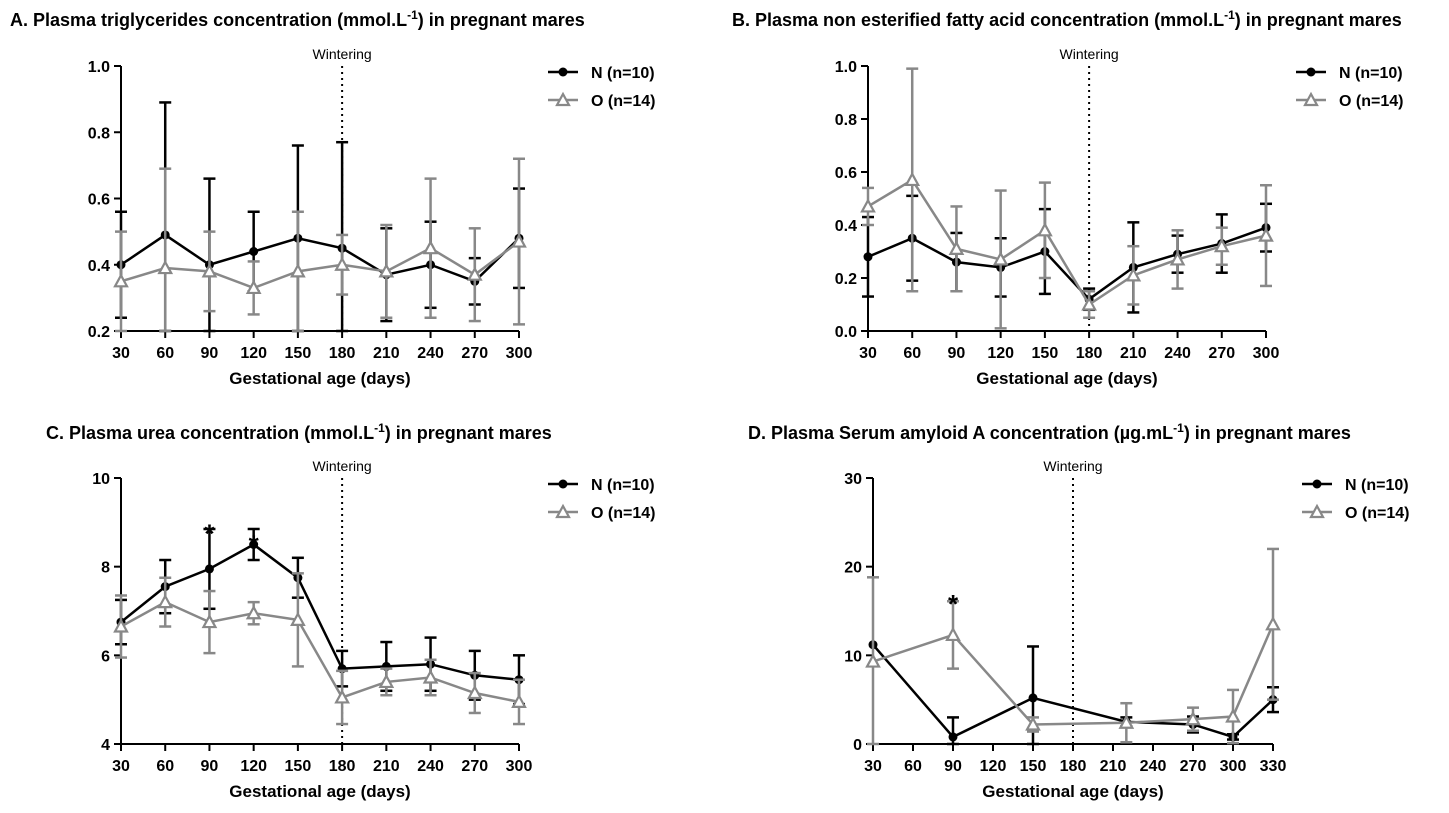 This screenshot has height=813, width=1449. I want to click on y-tick-label: 30, so click(853, 479).